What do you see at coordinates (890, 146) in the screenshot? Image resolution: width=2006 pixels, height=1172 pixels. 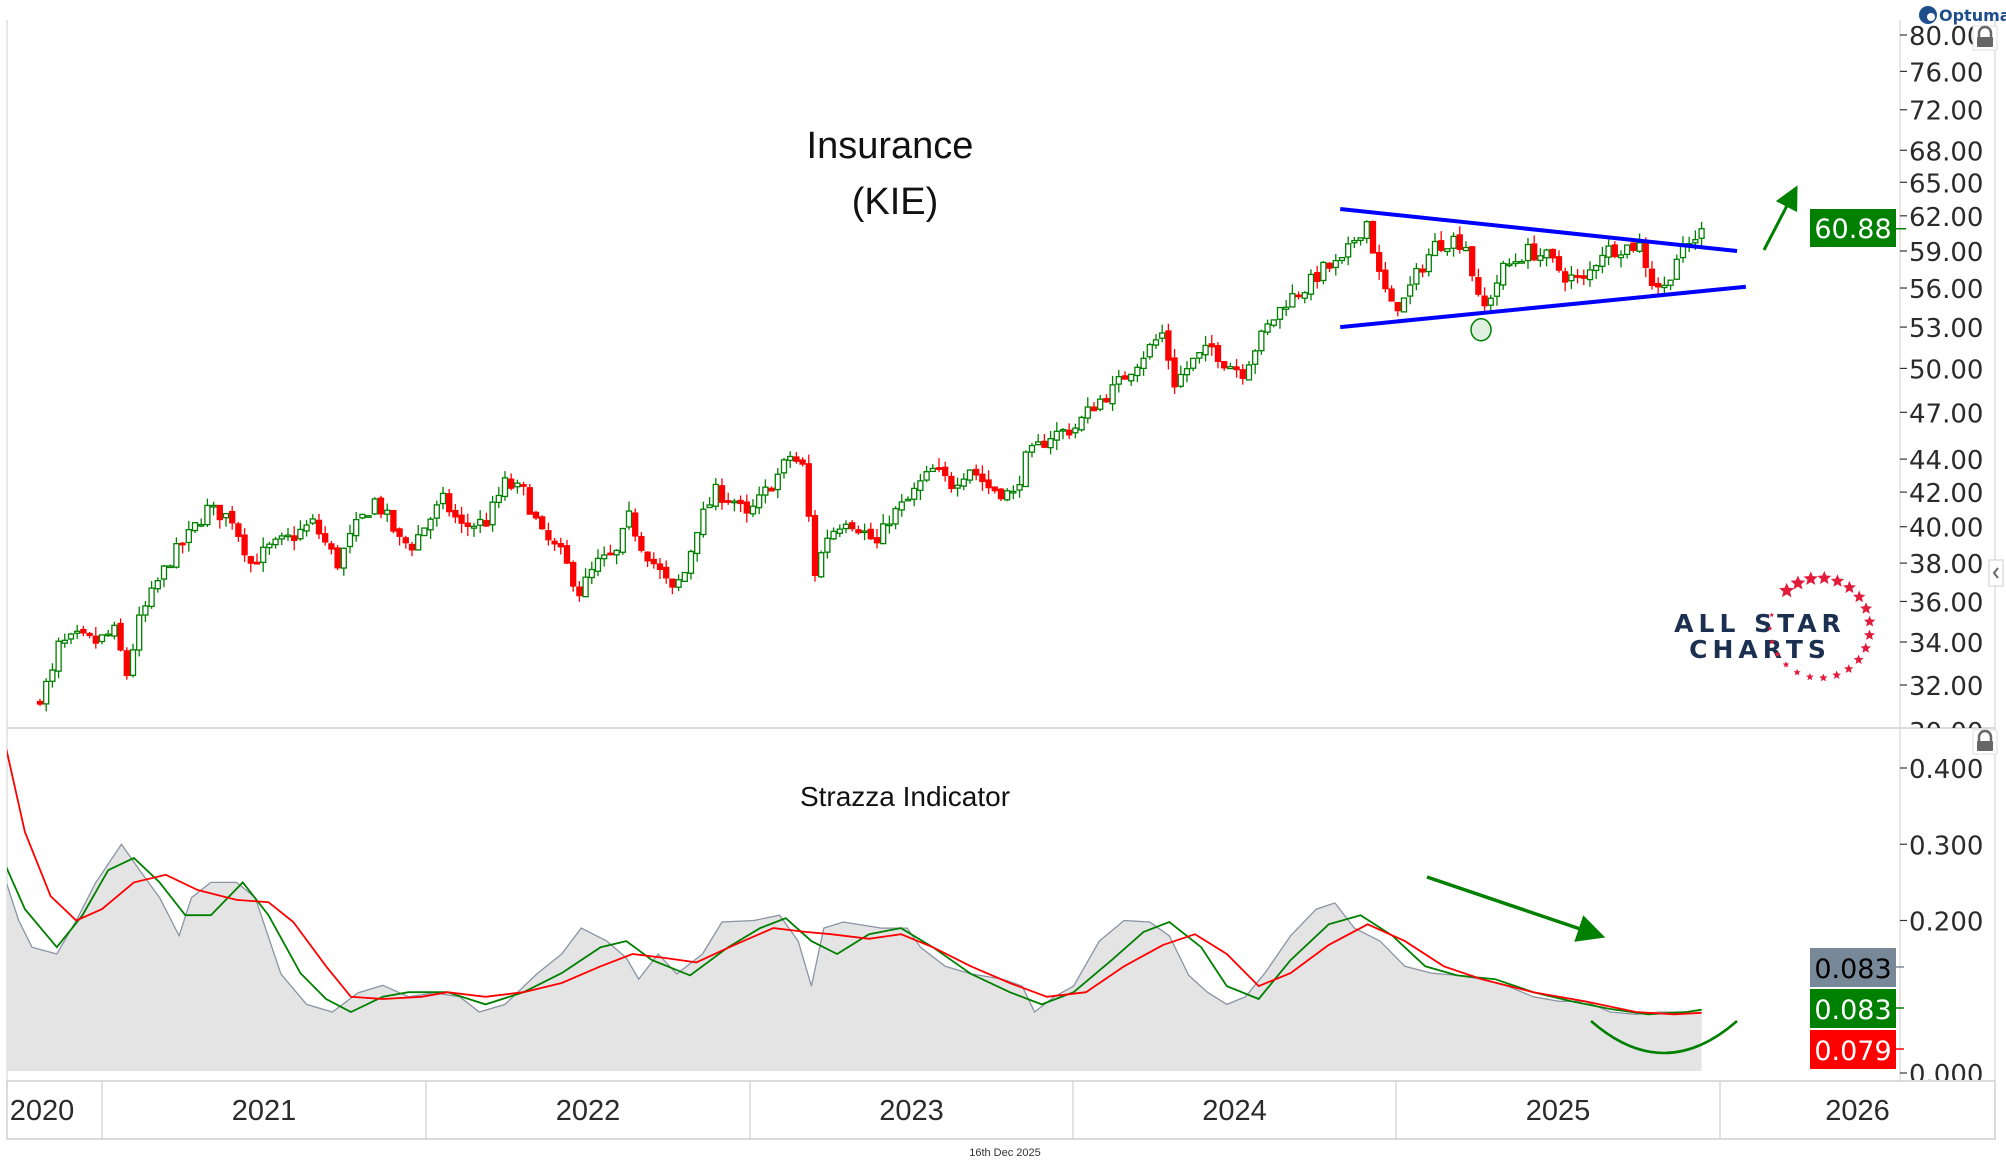 I see `chart-title: Insurance` at bounding box center [890, 146].